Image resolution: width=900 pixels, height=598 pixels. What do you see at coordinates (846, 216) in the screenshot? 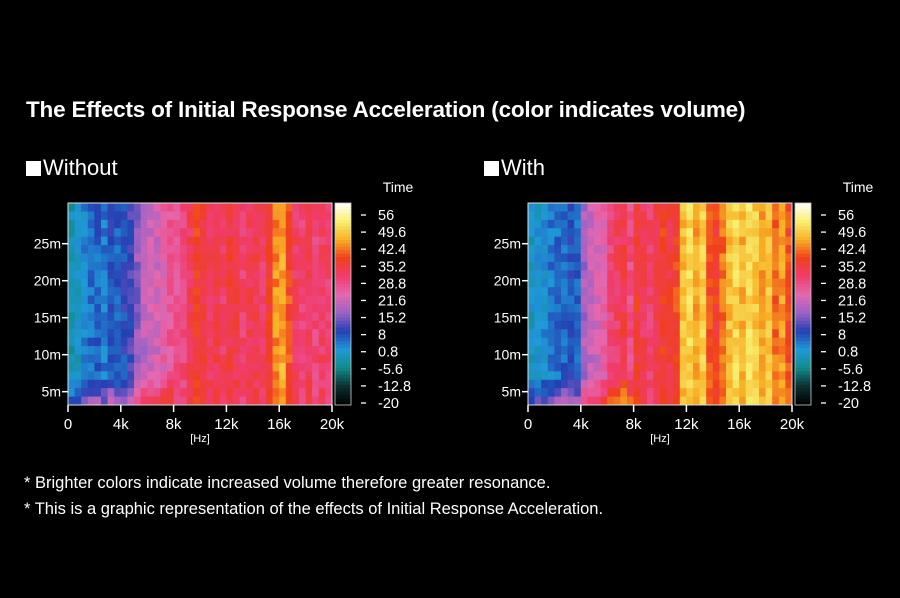
I see `colorbar-tick-label: 56` at bounding box center [846, 216].